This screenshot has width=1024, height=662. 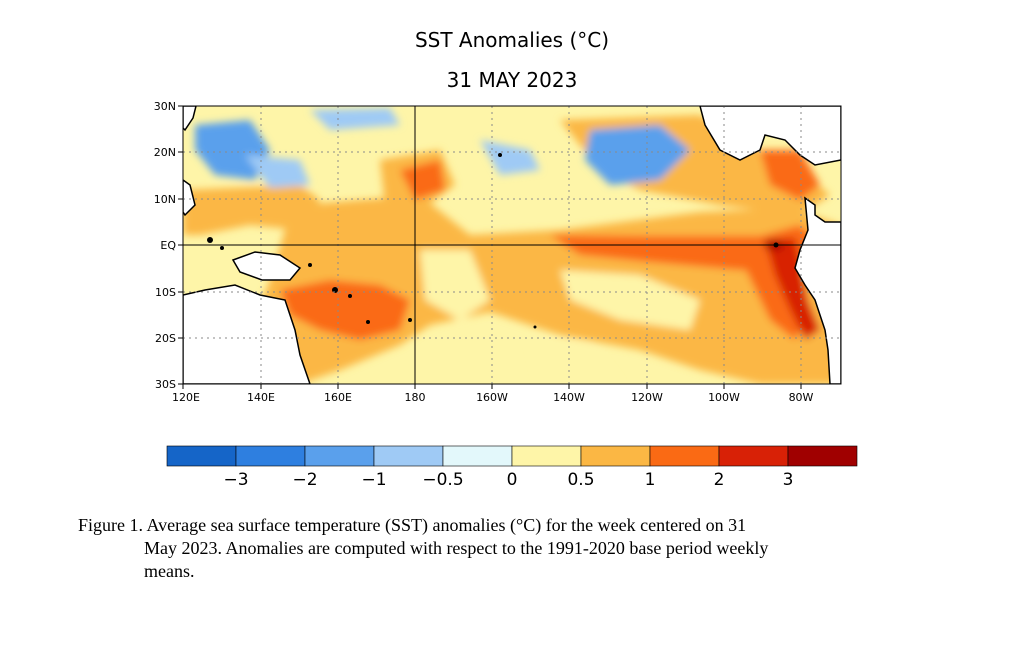 I want to click on colorbar-label: −1, so click(x=373, y=480).